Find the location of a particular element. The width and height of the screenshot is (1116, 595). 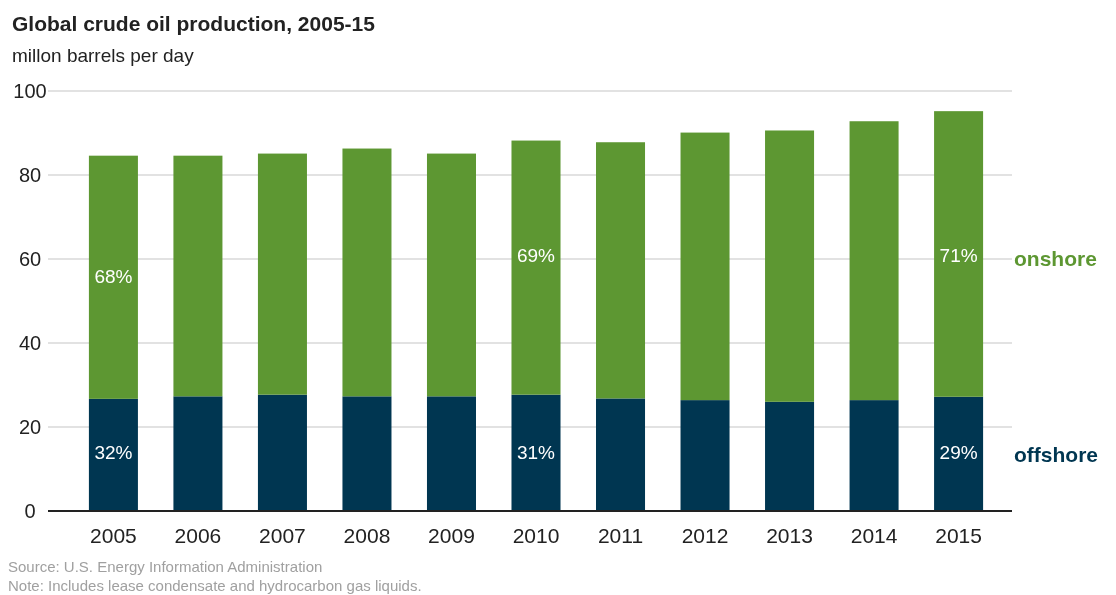

x-tick-label: 2006 is located at coordinates (198, 535).